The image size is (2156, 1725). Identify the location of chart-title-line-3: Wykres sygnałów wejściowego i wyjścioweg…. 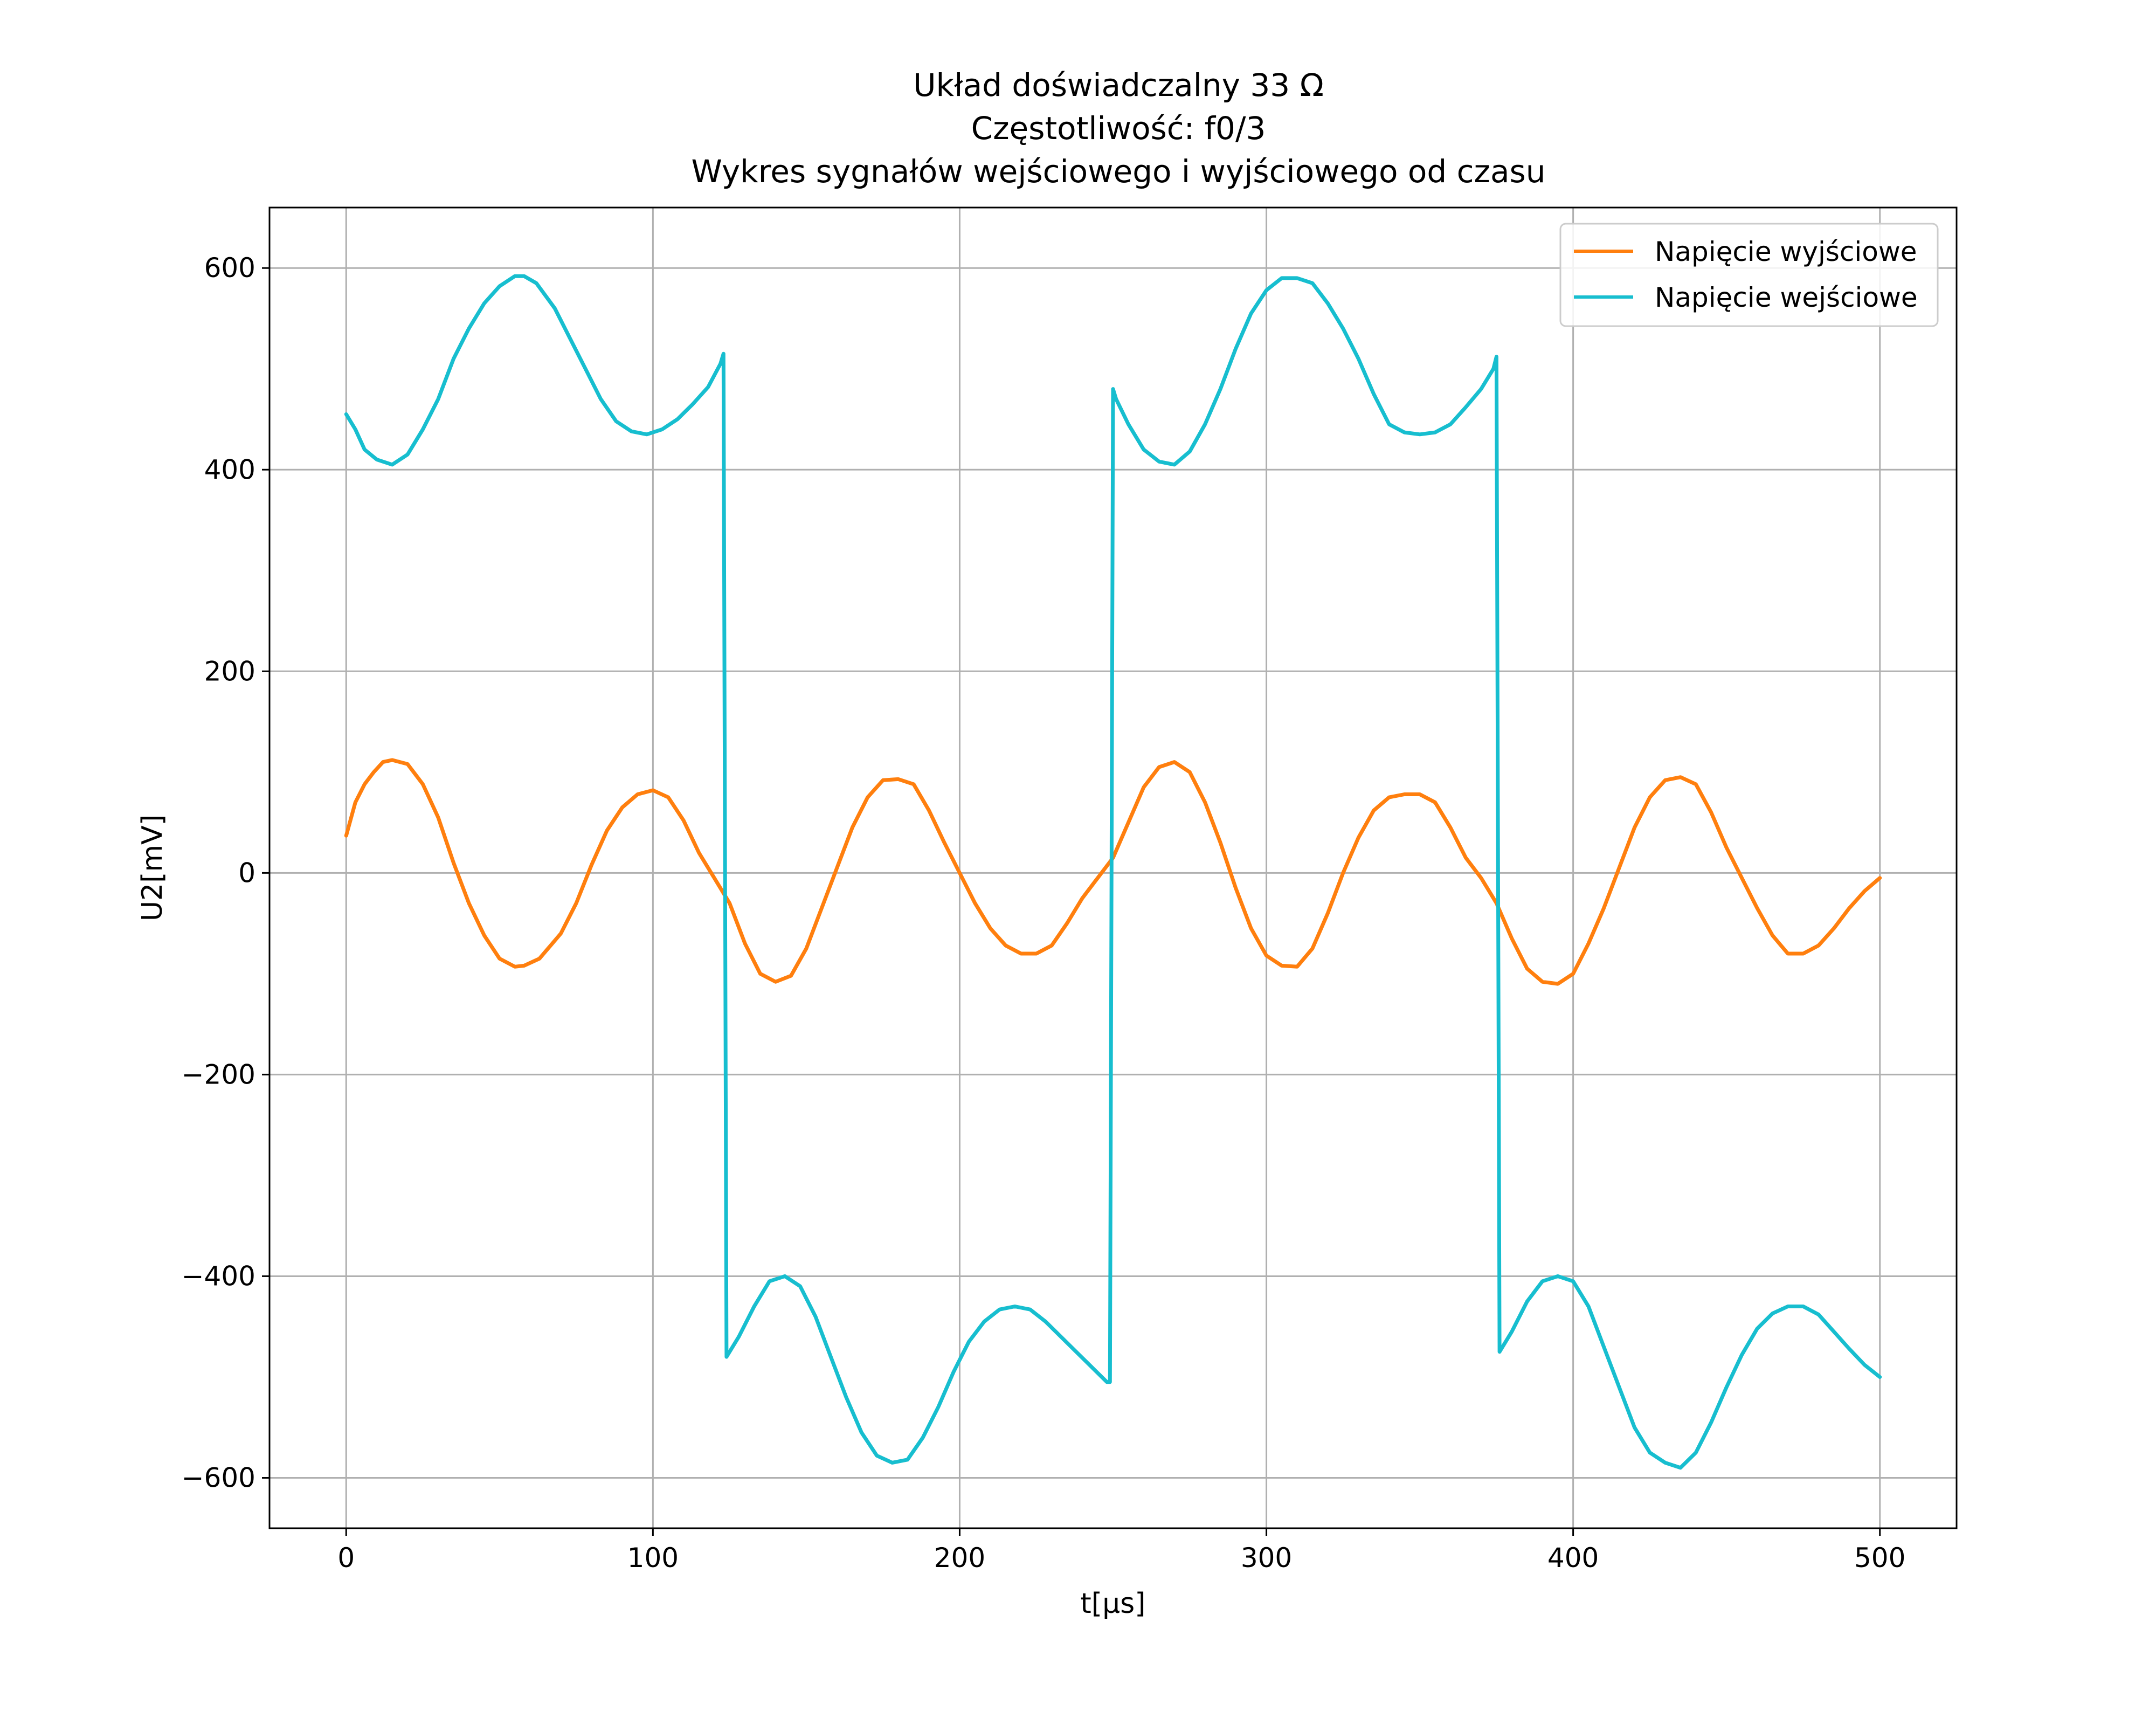
(1118, 171).